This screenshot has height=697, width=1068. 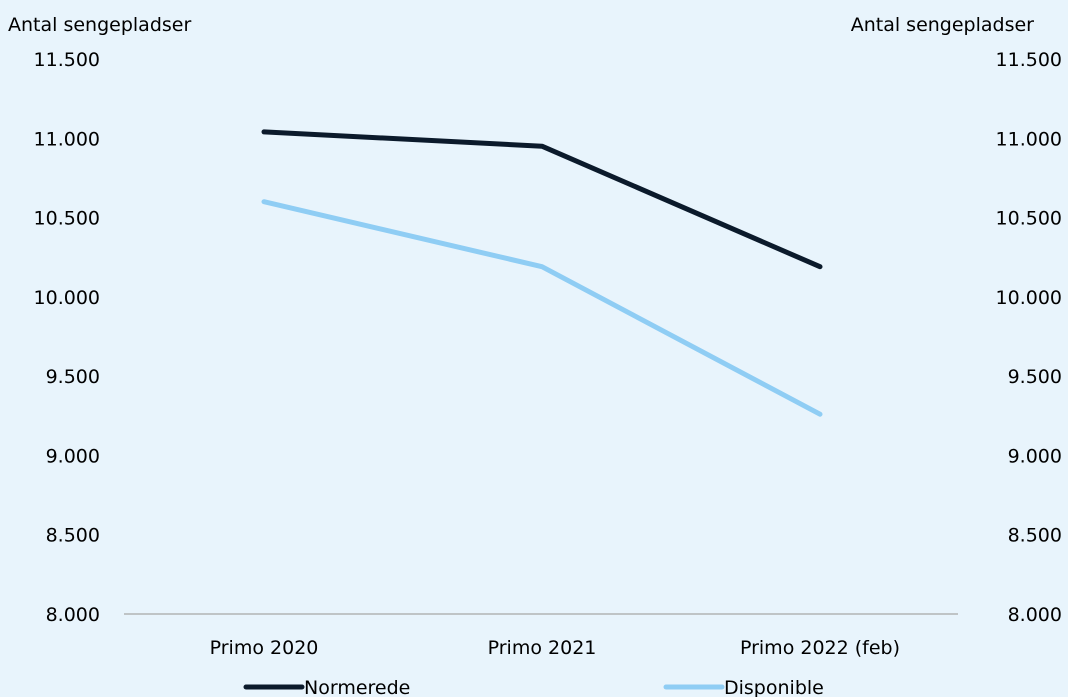 What do you see at coordinates (264, 648) in the screenshot?
I see `x-tick-label: Primo 2020` at bounding box center [264, 648].